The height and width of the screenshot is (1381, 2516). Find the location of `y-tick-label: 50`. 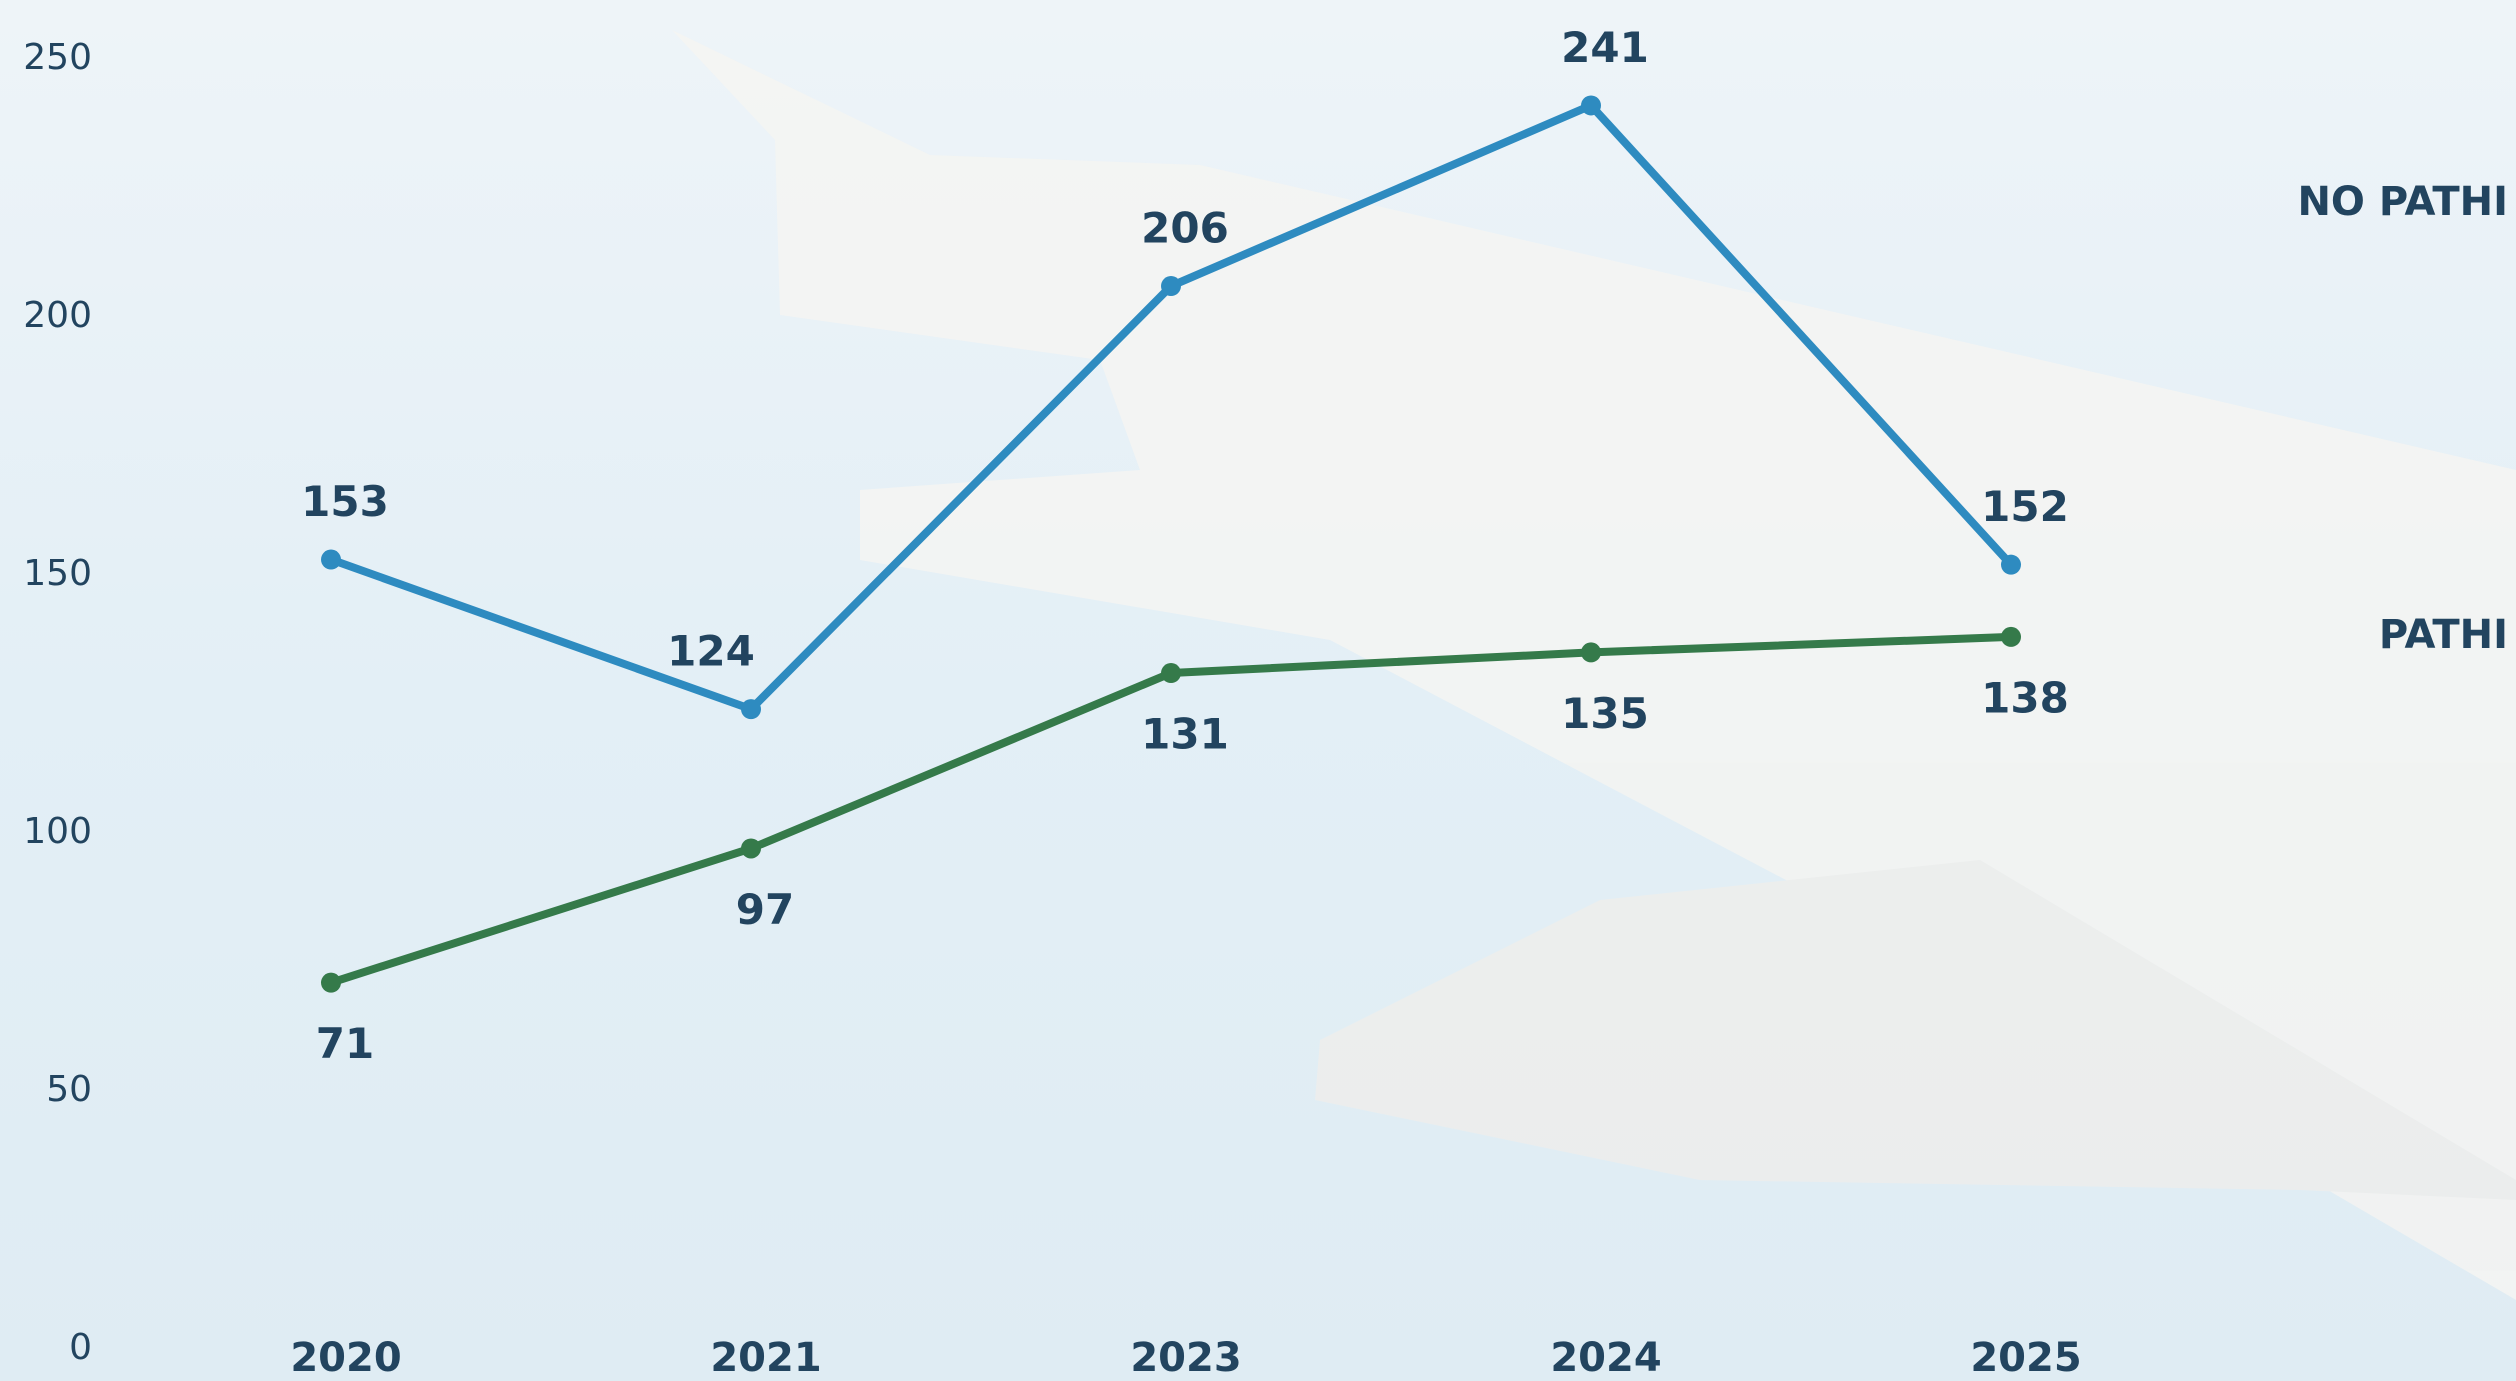

y-tick-label: 50 is located at coordinates (69, 1089).